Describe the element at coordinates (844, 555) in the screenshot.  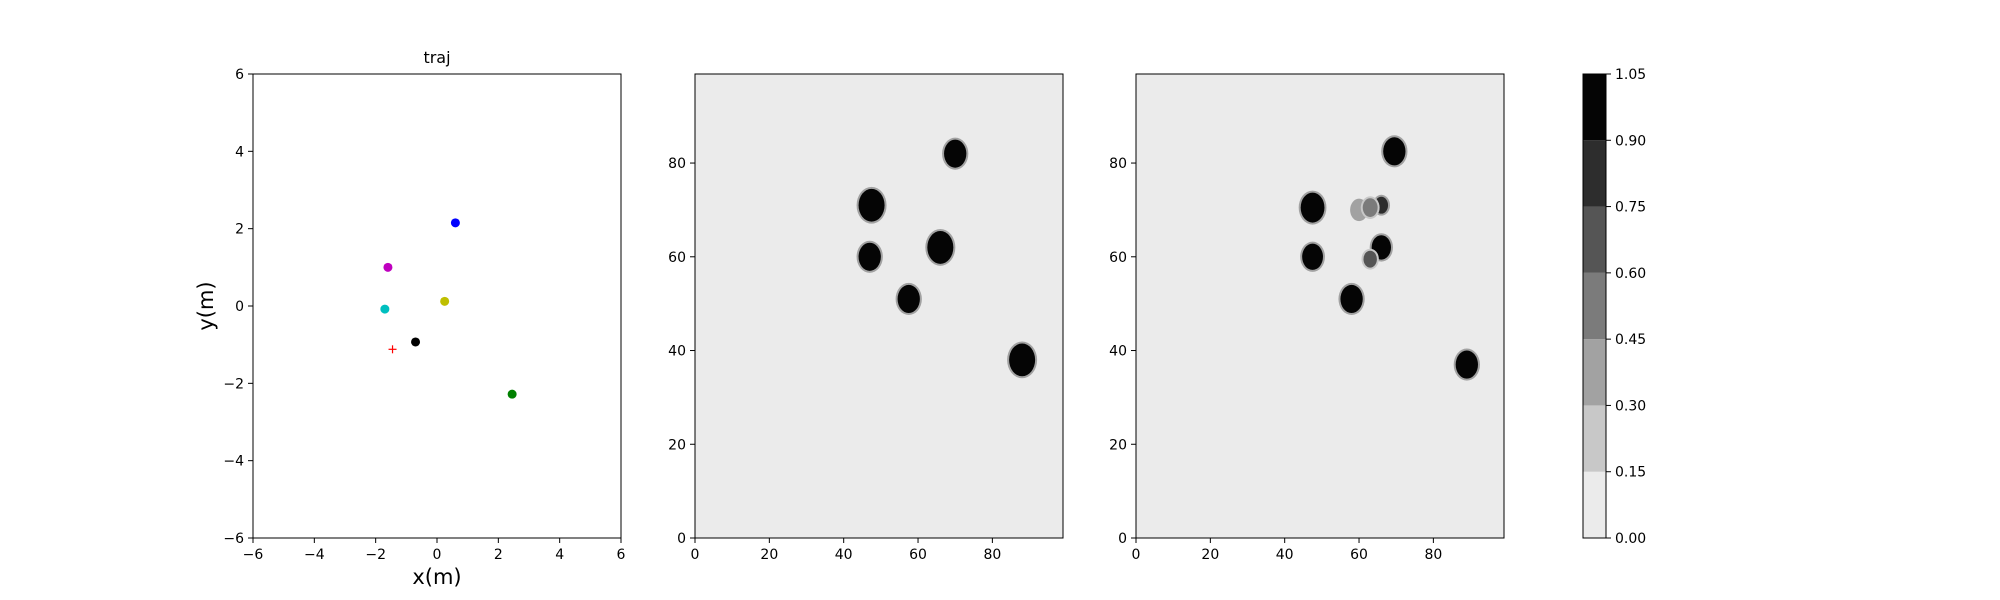
I see `heatmap-1-x-tick-label: 40` at that location.